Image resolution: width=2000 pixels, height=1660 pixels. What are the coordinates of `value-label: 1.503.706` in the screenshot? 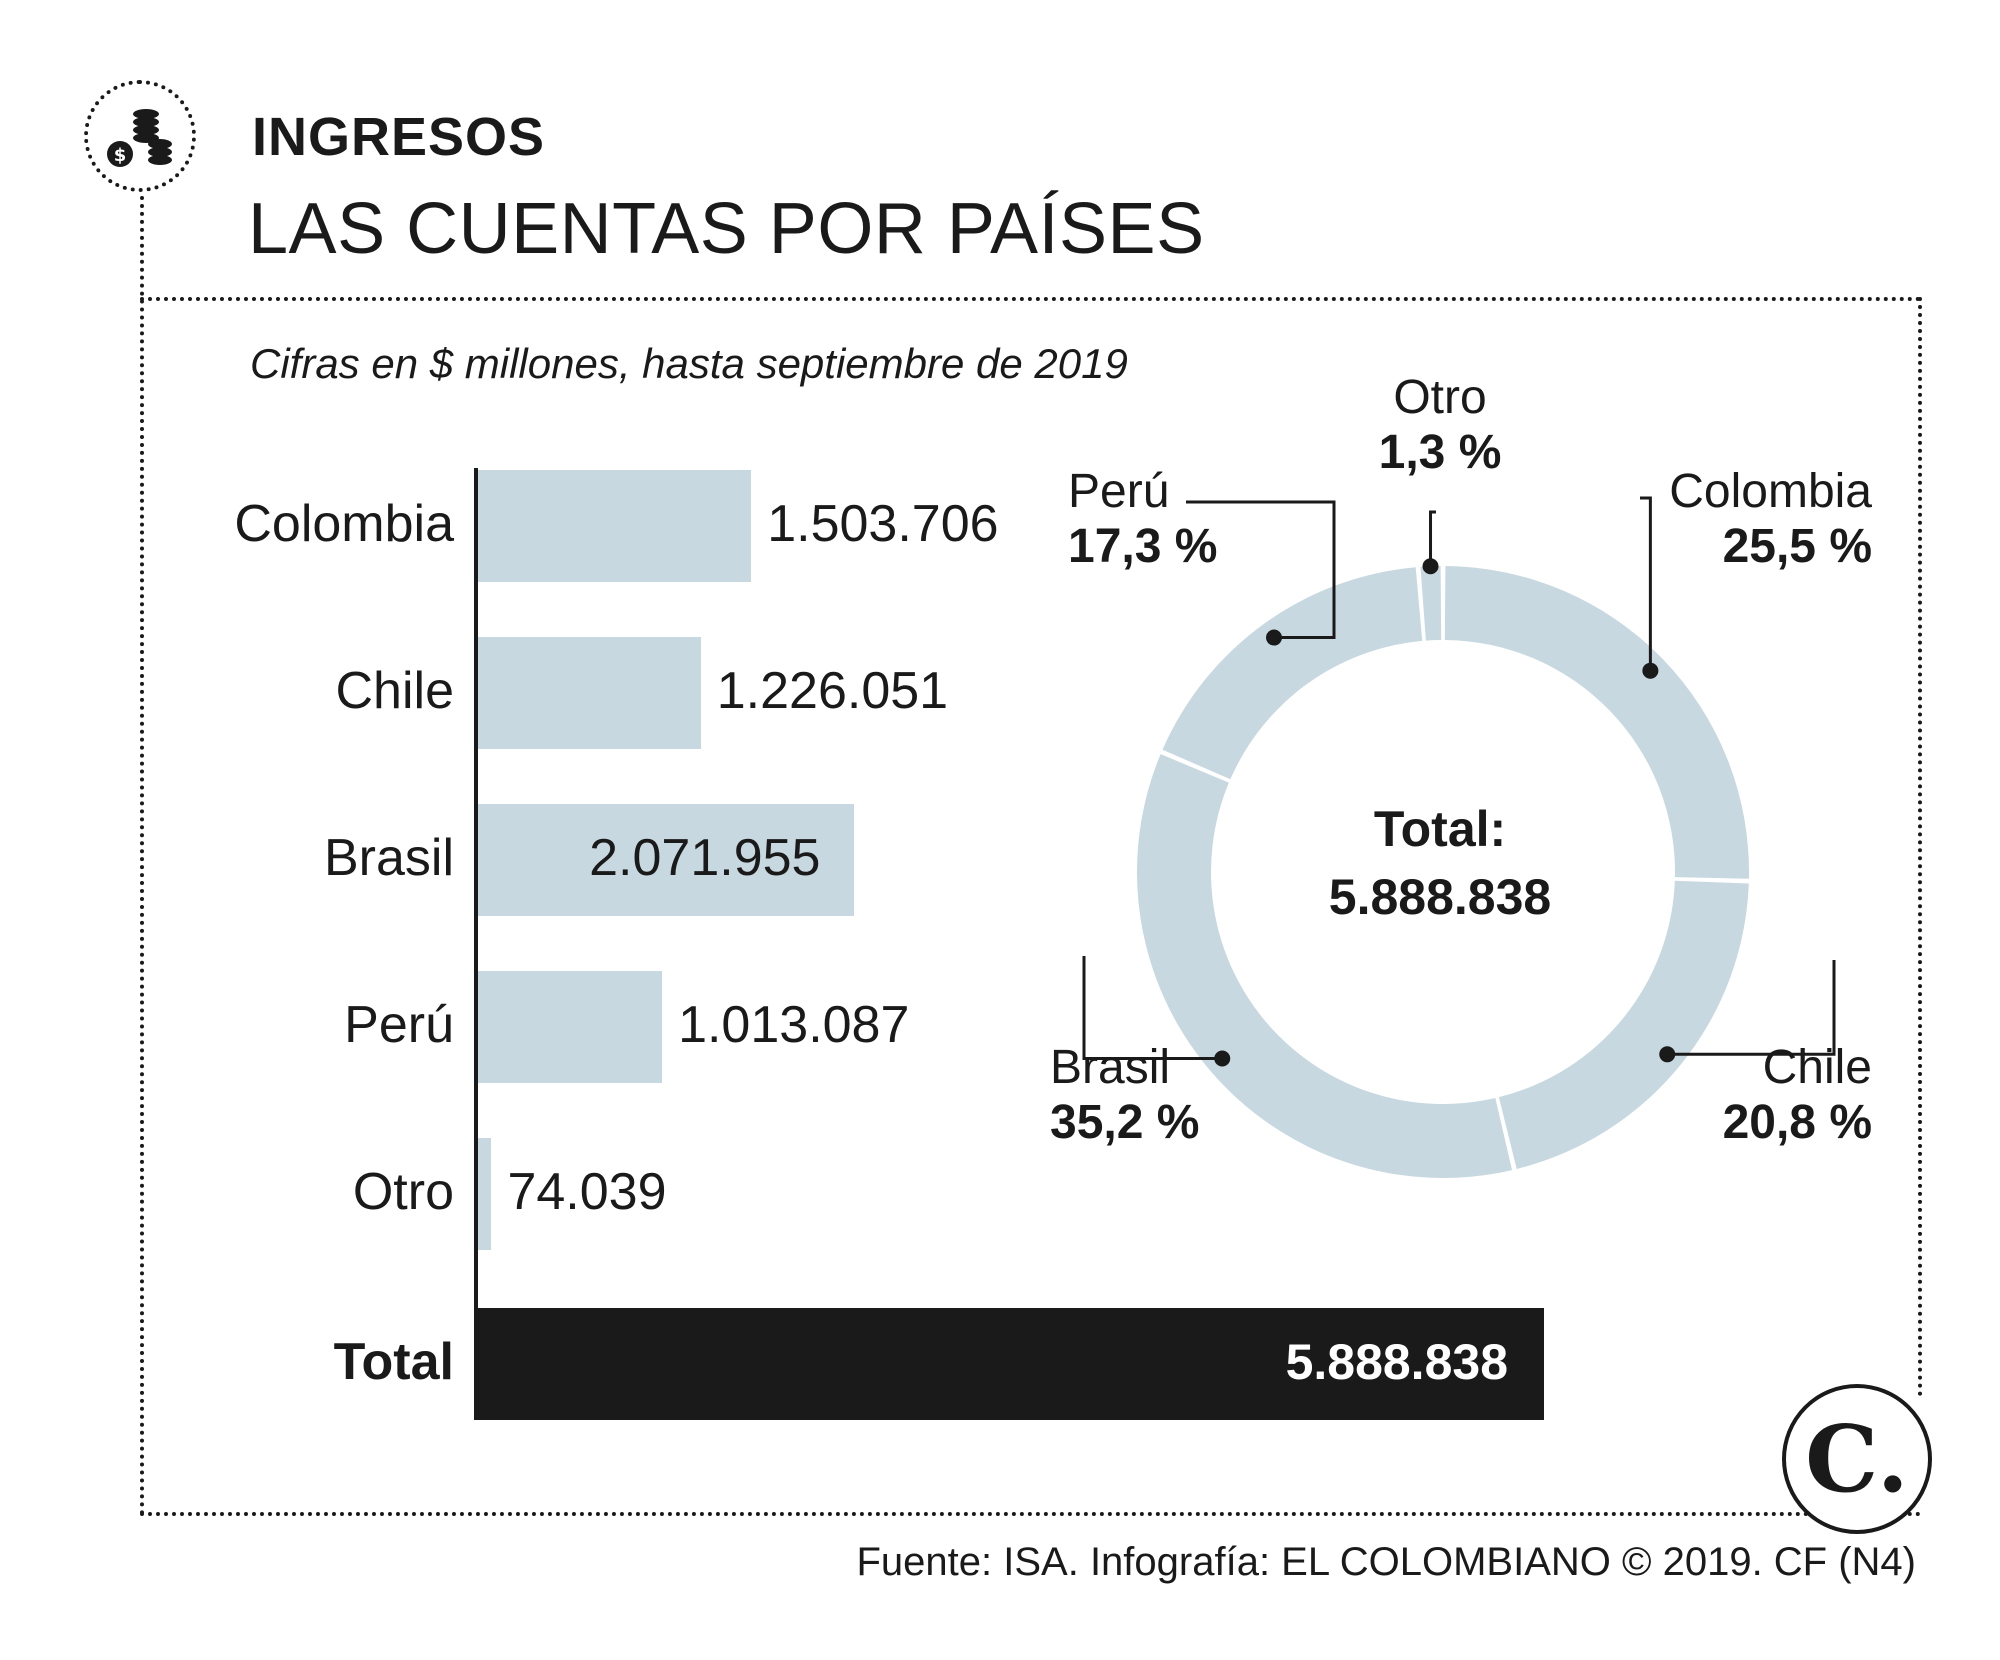 It's located at (883, 524).